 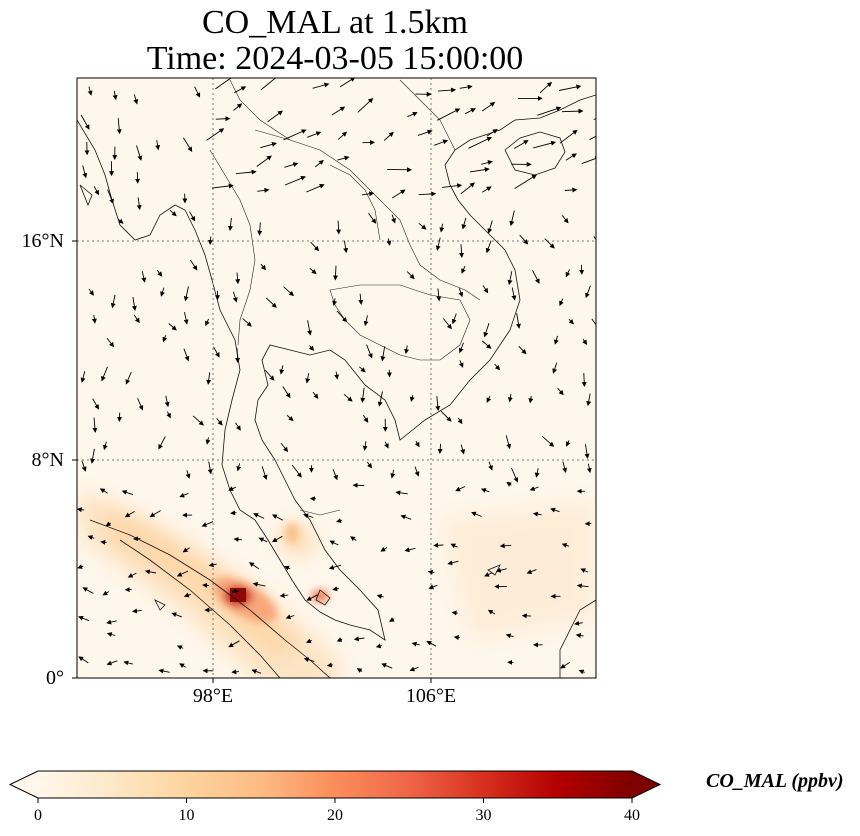 I want to click on colorbar-body, so click(x=335, y=784).